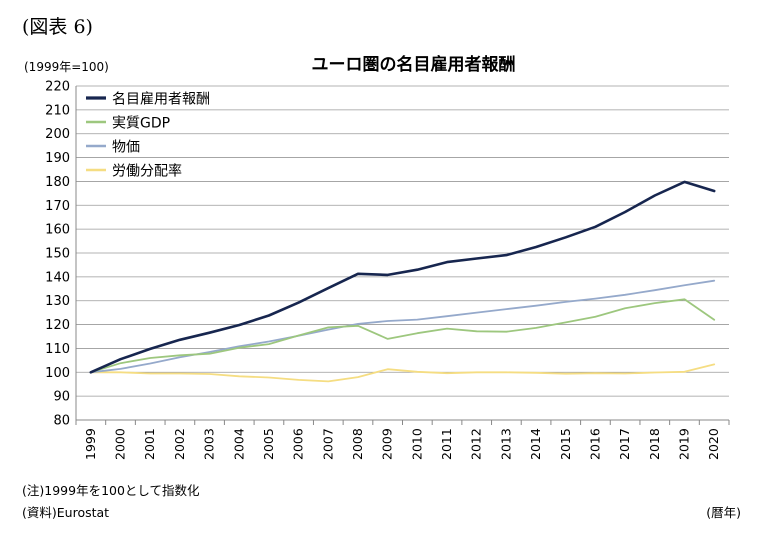 The image size is (767, 537). Describe the element at coordinates (149, 444) in the screenshot. I see `x-tick-label: 2001` at that location.